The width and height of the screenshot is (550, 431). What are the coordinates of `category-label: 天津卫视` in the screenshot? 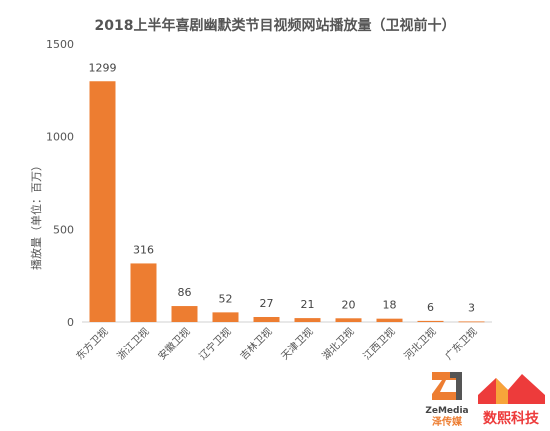 It's located at (296, 343).